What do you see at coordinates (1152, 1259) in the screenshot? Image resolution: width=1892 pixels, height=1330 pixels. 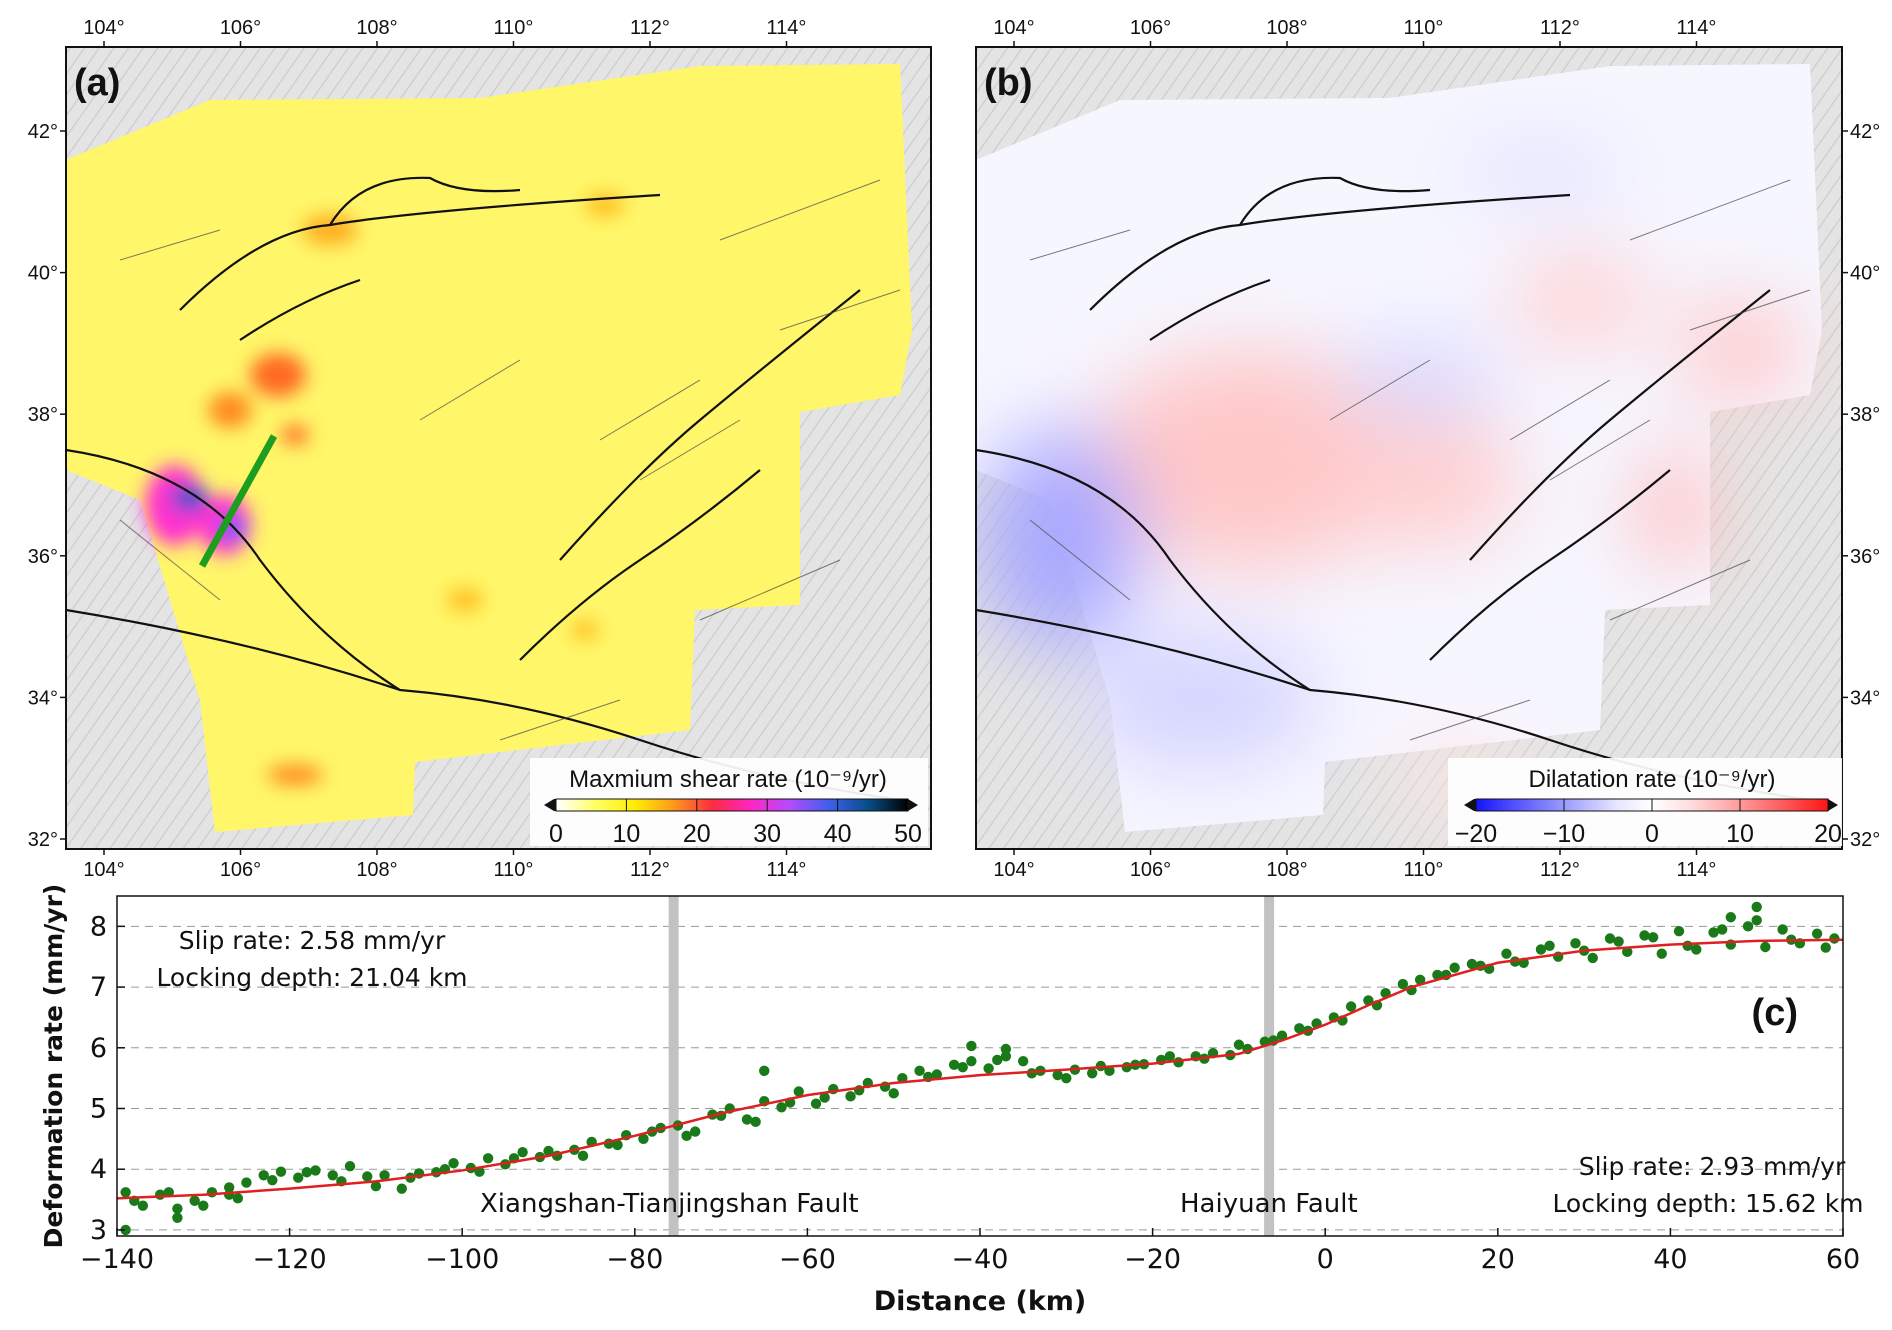 I see `x-tick-label: −20` at bounding box center [1152, 1259].